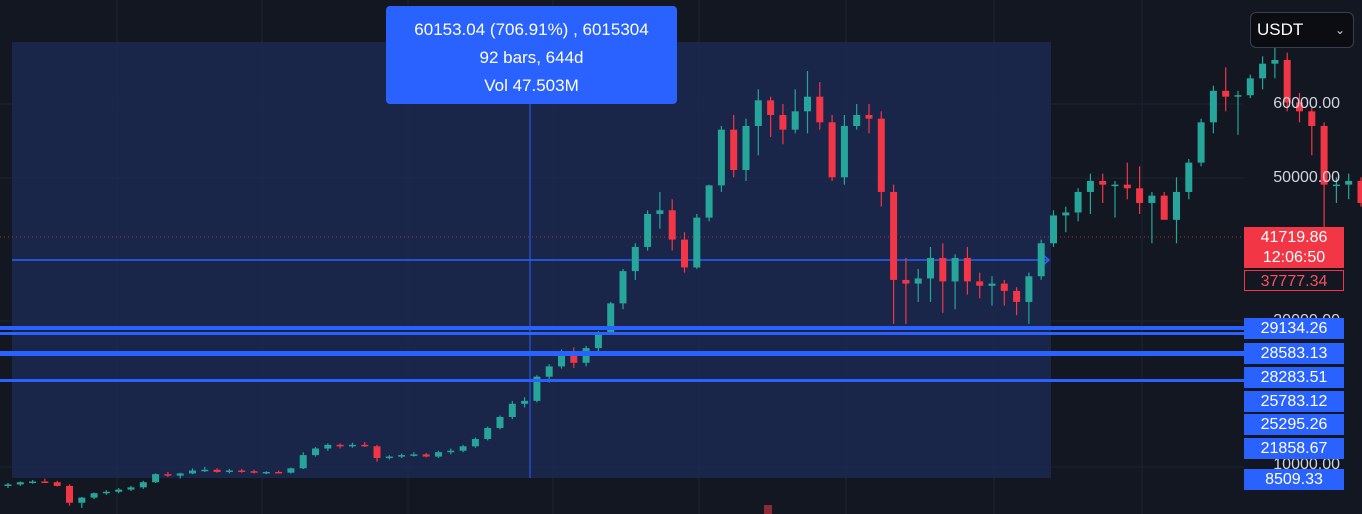 The image size is (1362, 514). Describe the element at coordinates (1306, 177) in the screenshot. I see `price-axis-label-50000: 50000.00` at that location.